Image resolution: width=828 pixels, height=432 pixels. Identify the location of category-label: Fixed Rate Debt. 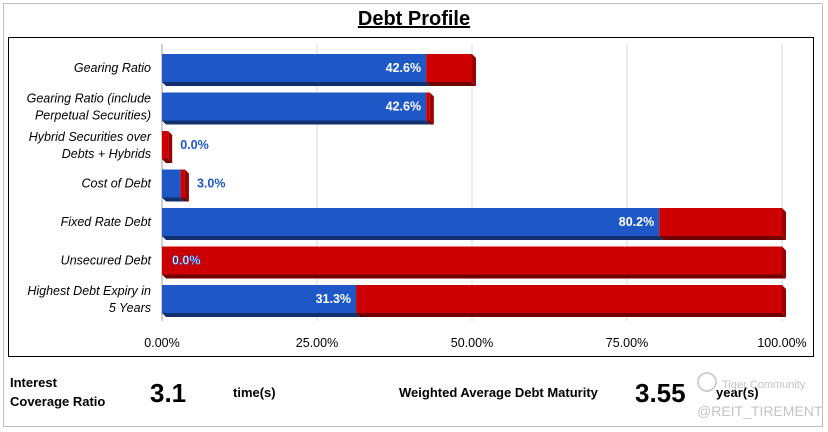
(106, 222).